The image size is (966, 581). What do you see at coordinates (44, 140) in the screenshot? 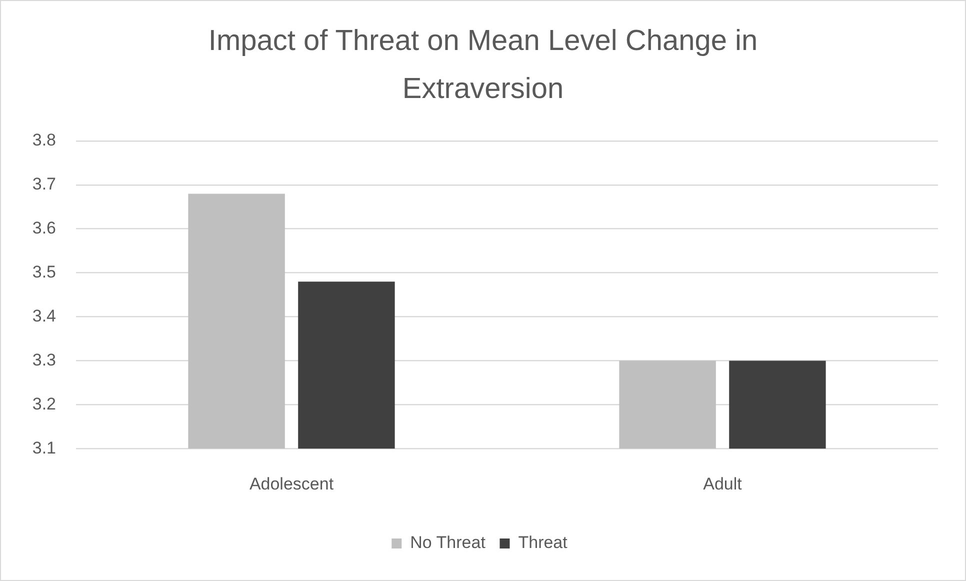
I see `y-tick-label: 3.8` at bounding box center [44, 140].